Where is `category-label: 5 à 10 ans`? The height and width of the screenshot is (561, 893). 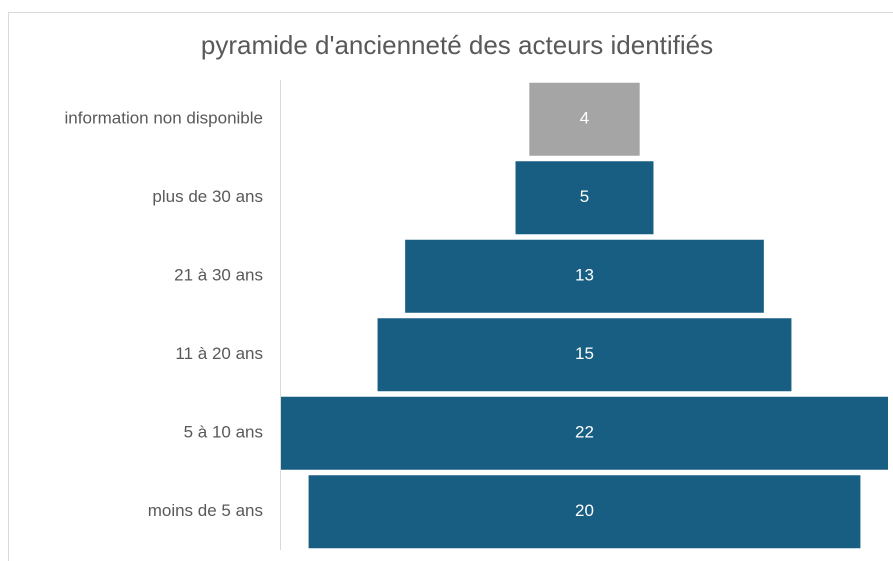 category-label: 5 à 10 ans is located at coordinates (223, 432).